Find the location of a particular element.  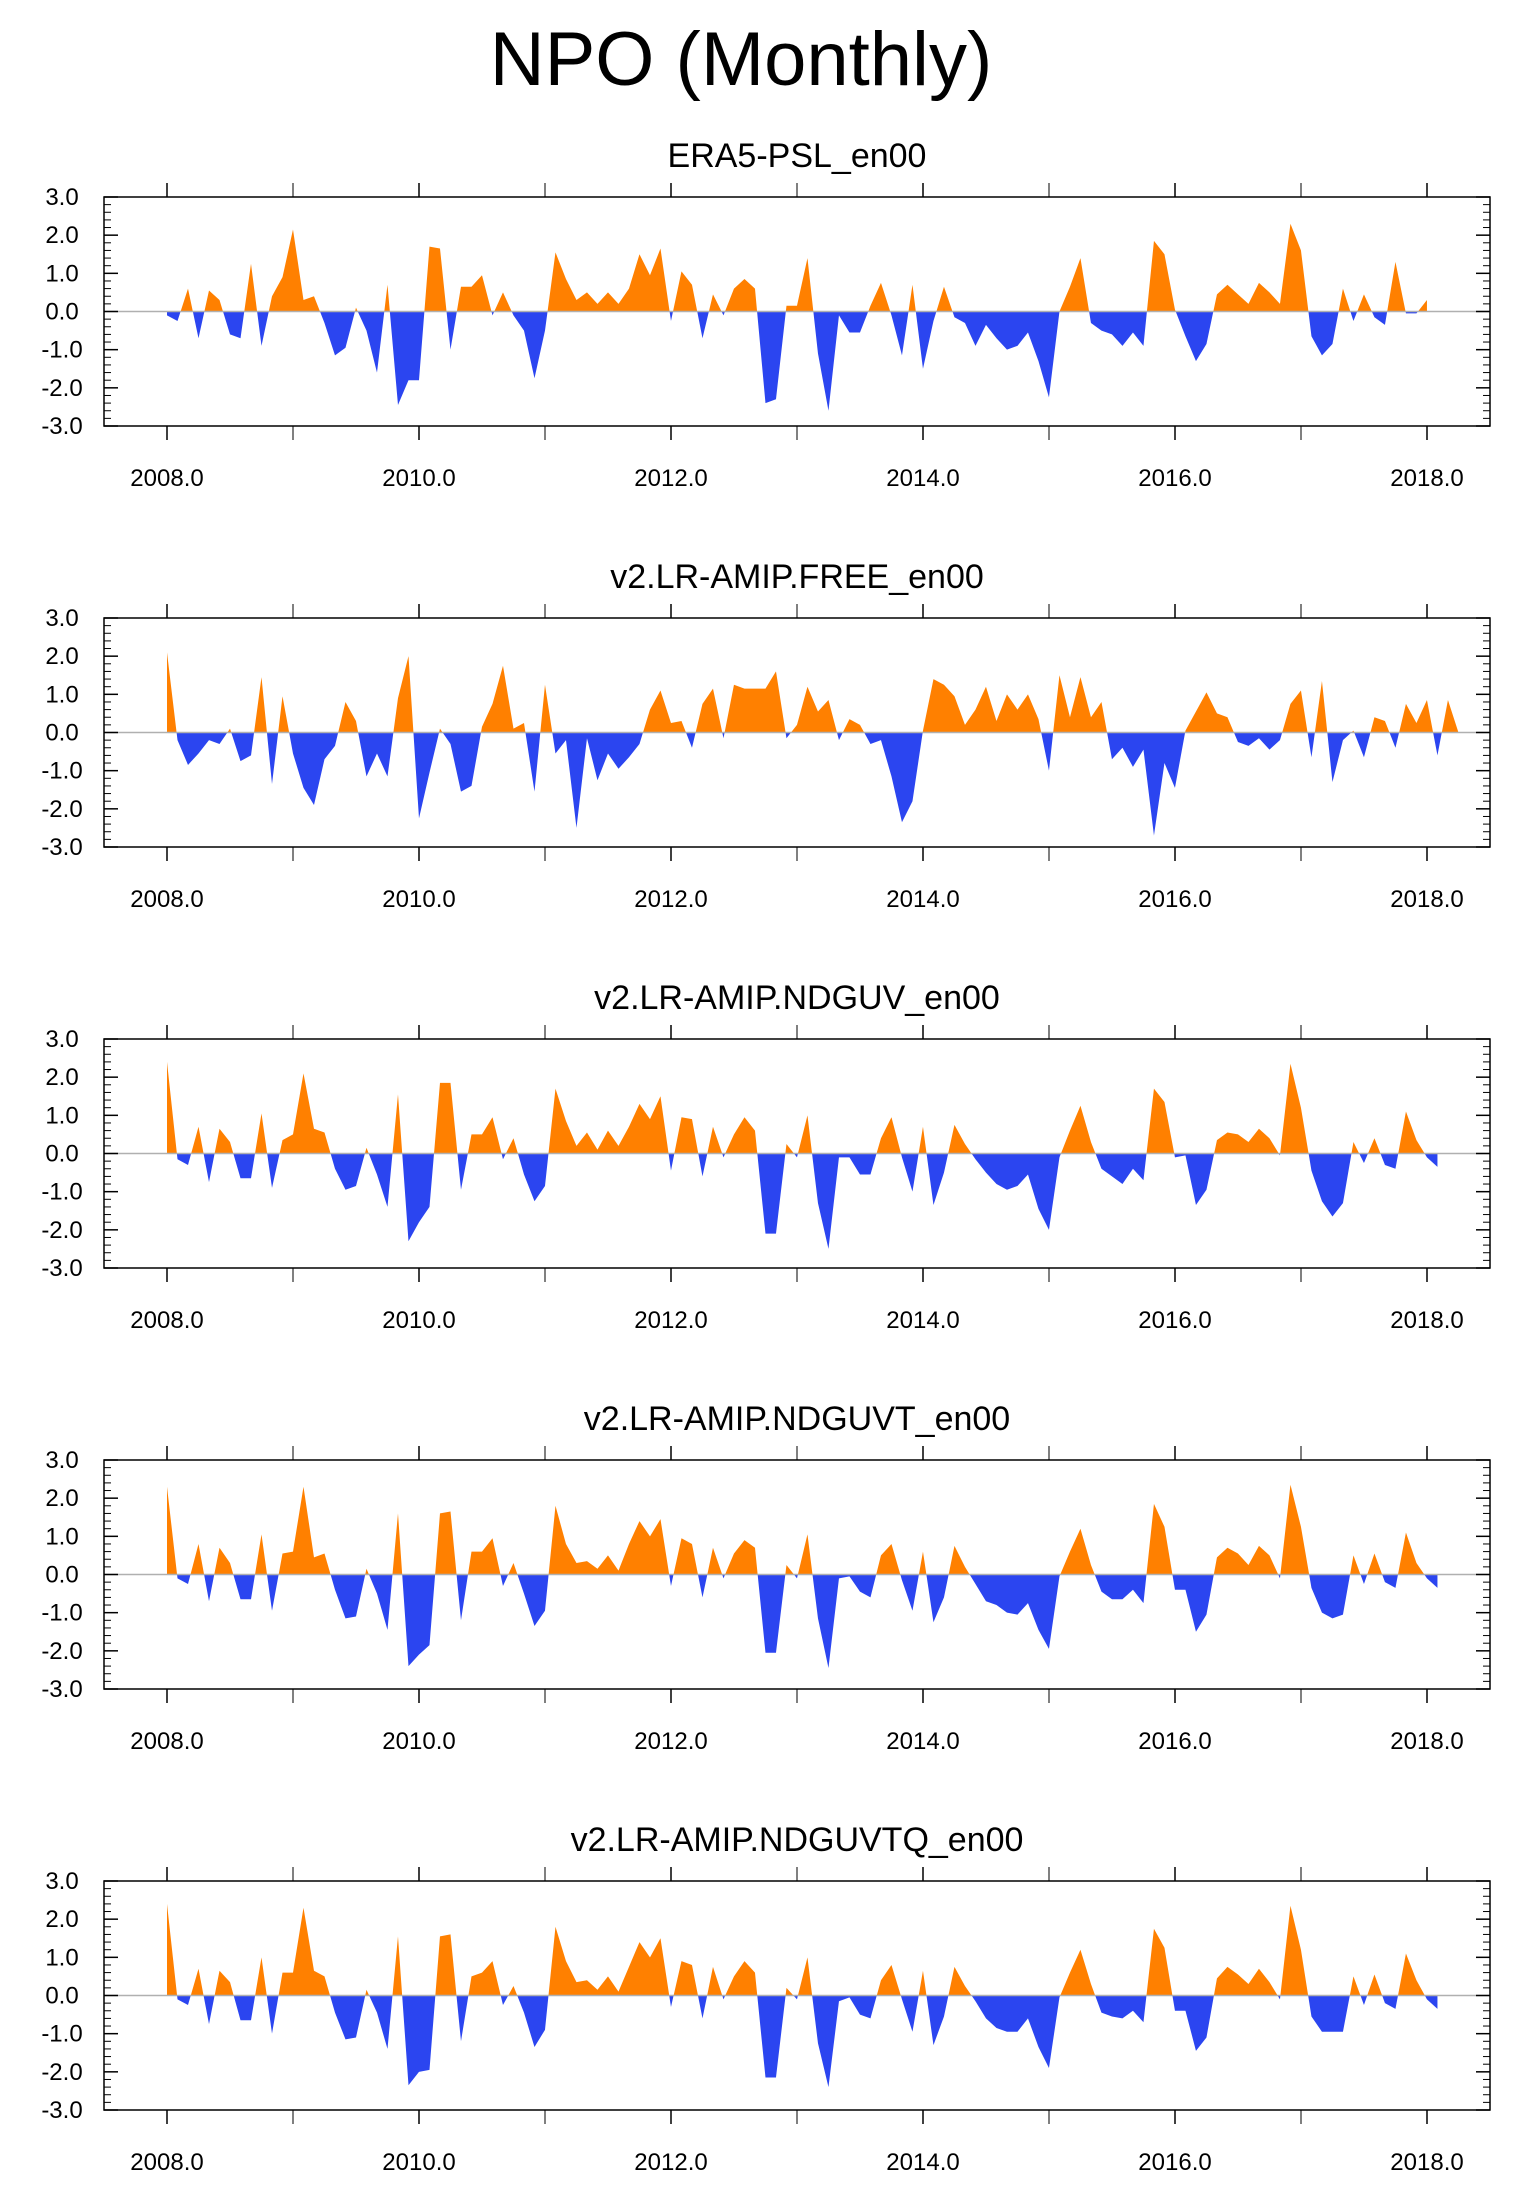

figure-title: NPO (Monthly) is located at coordinates (741, 59).